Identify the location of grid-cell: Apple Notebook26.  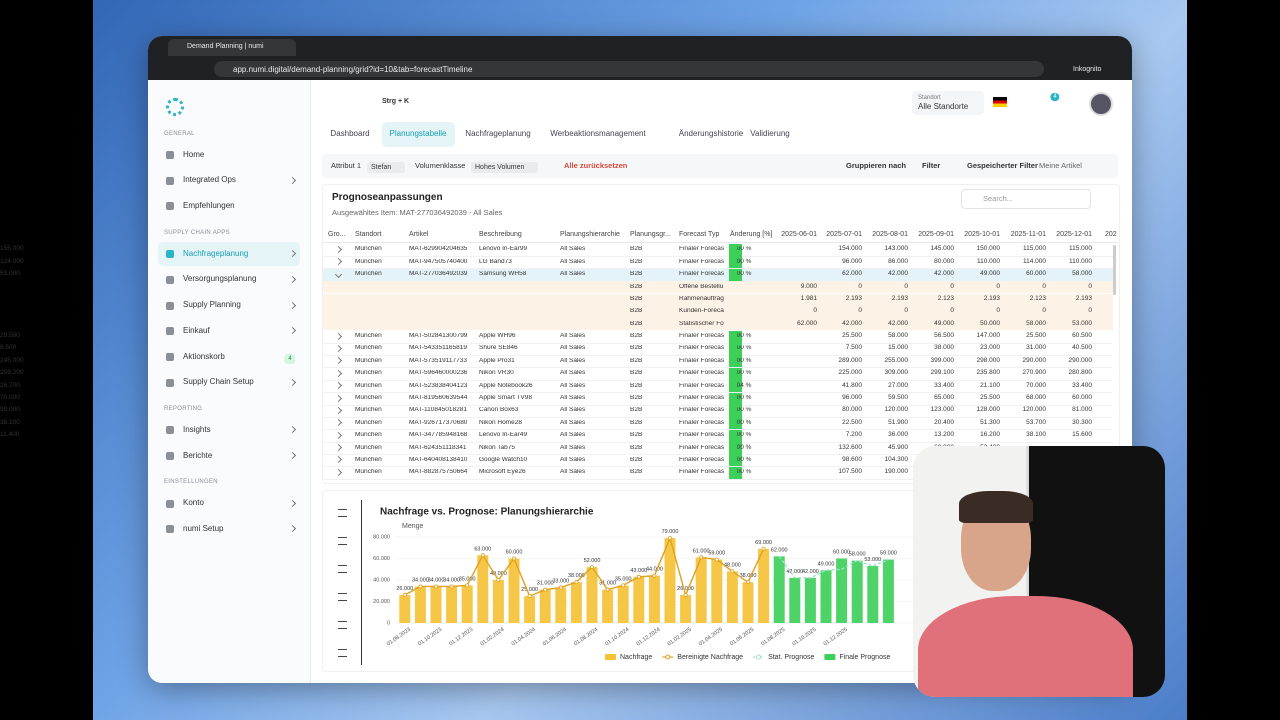
(506, 385).